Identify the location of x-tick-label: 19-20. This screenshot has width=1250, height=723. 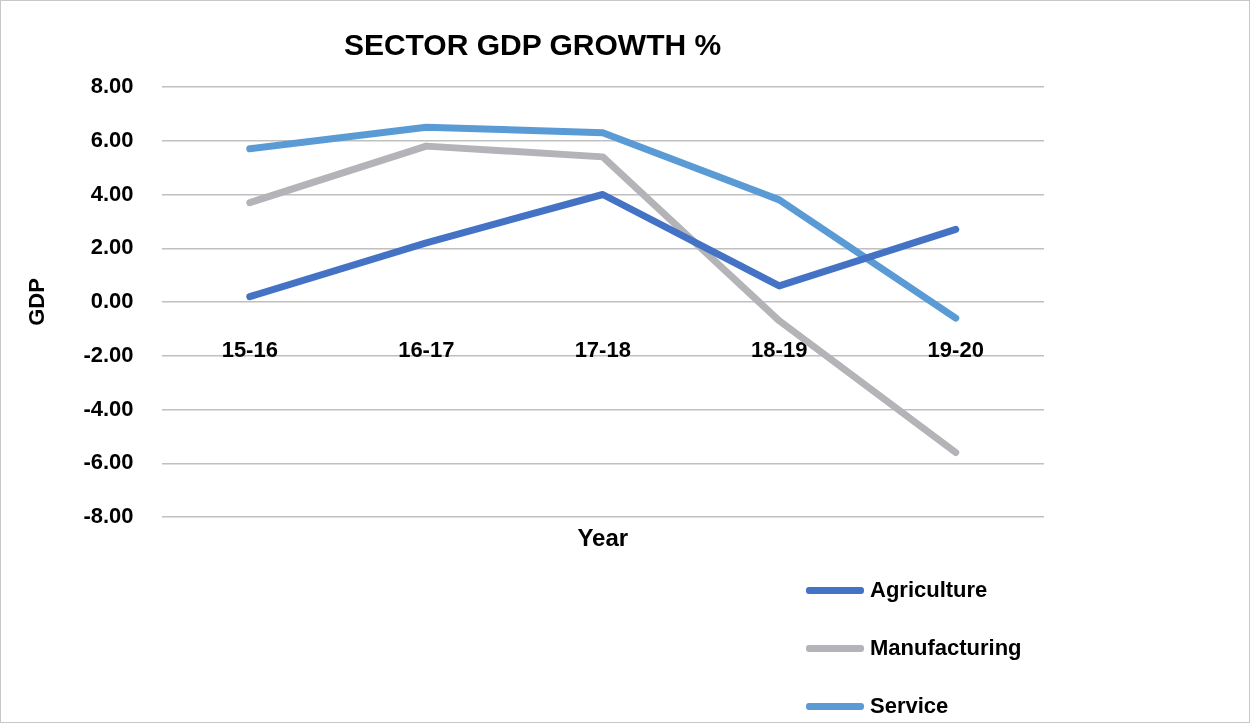
(955, 350).